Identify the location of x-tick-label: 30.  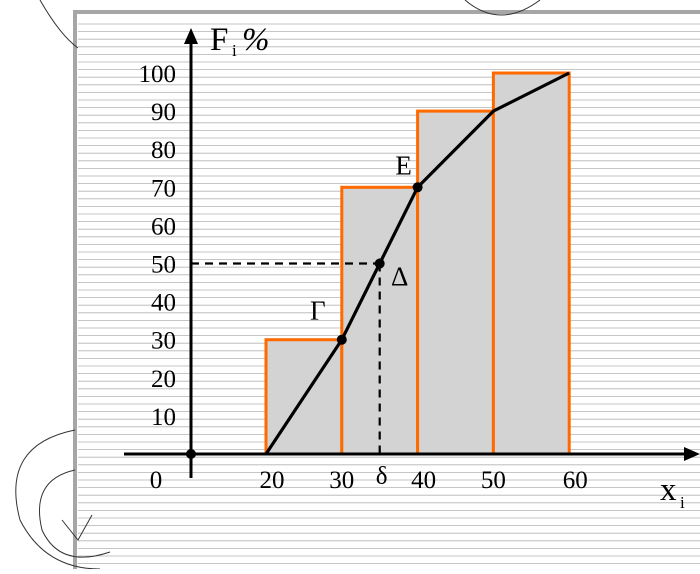
(341, 480).